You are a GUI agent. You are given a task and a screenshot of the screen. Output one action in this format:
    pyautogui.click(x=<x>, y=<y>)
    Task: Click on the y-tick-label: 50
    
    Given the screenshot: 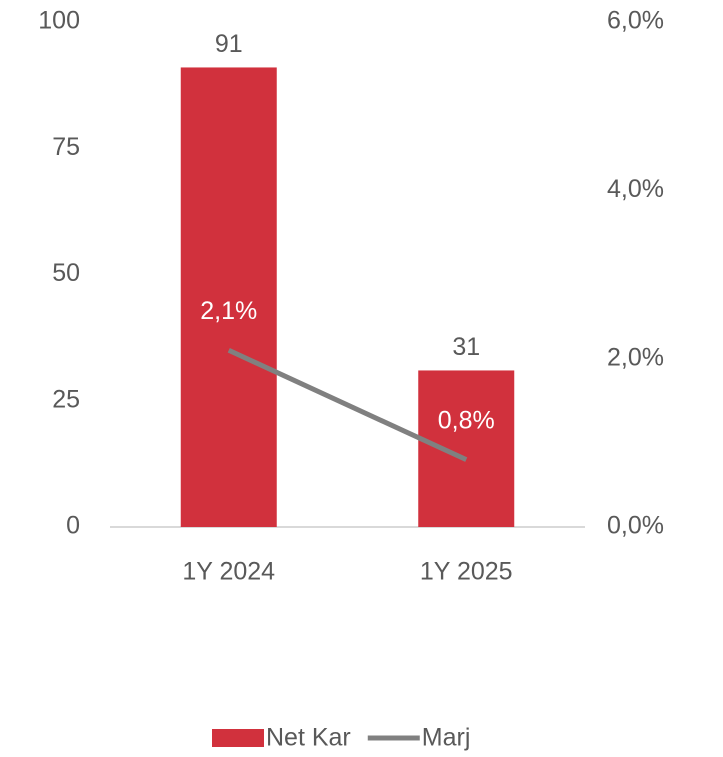 What is the action you would take?
    pyautogui.click(x=66, y=273)
    